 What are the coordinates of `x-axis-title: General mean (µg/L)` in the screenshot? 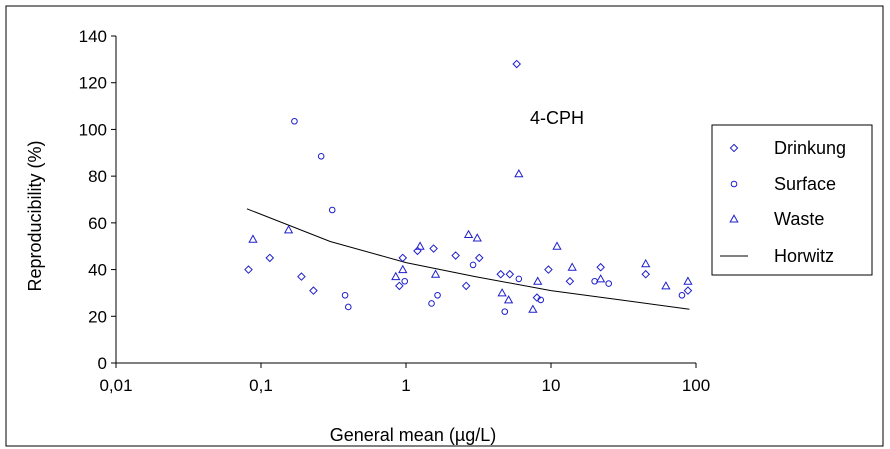 It's located at (413, 435).